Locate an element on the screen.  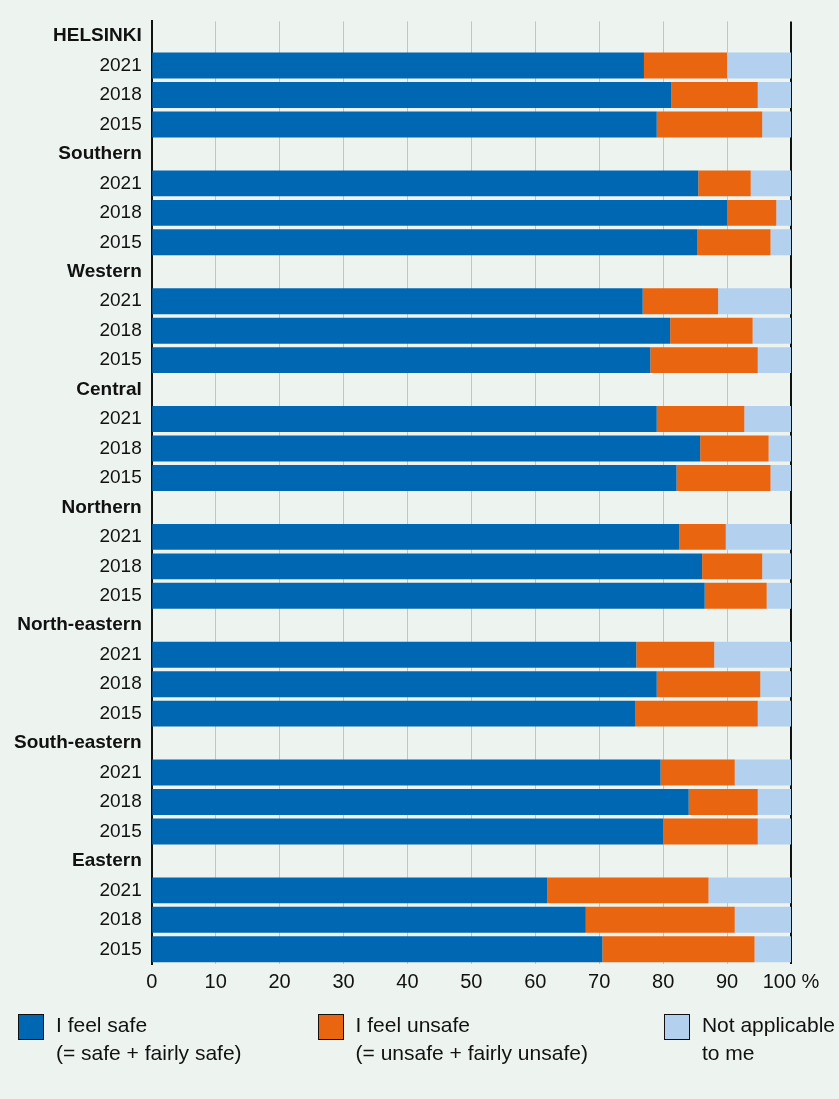
y-tick-label: HELSINKI is located at coordinates (97, 35).